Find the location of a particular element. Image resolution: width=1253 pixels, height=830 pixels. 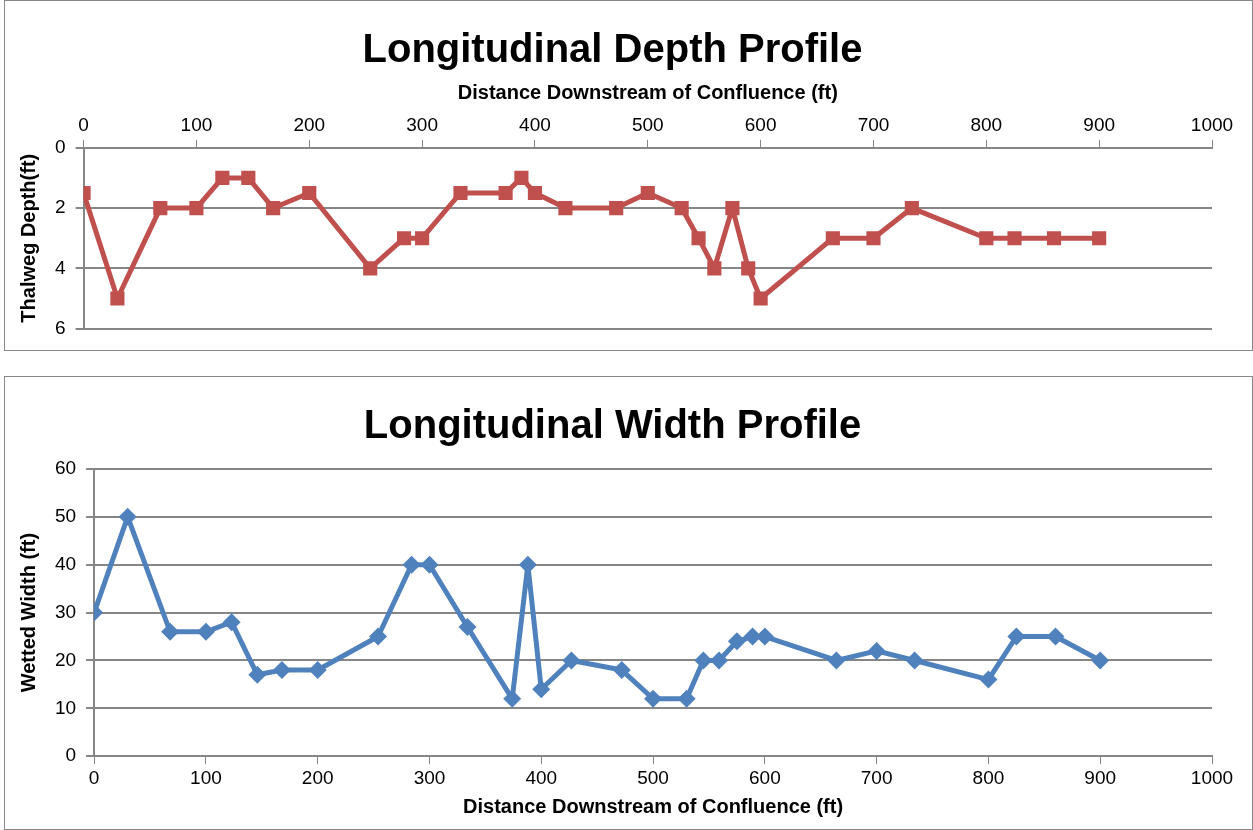

x-tick-label: 0 is located at coordinates (94, 777).